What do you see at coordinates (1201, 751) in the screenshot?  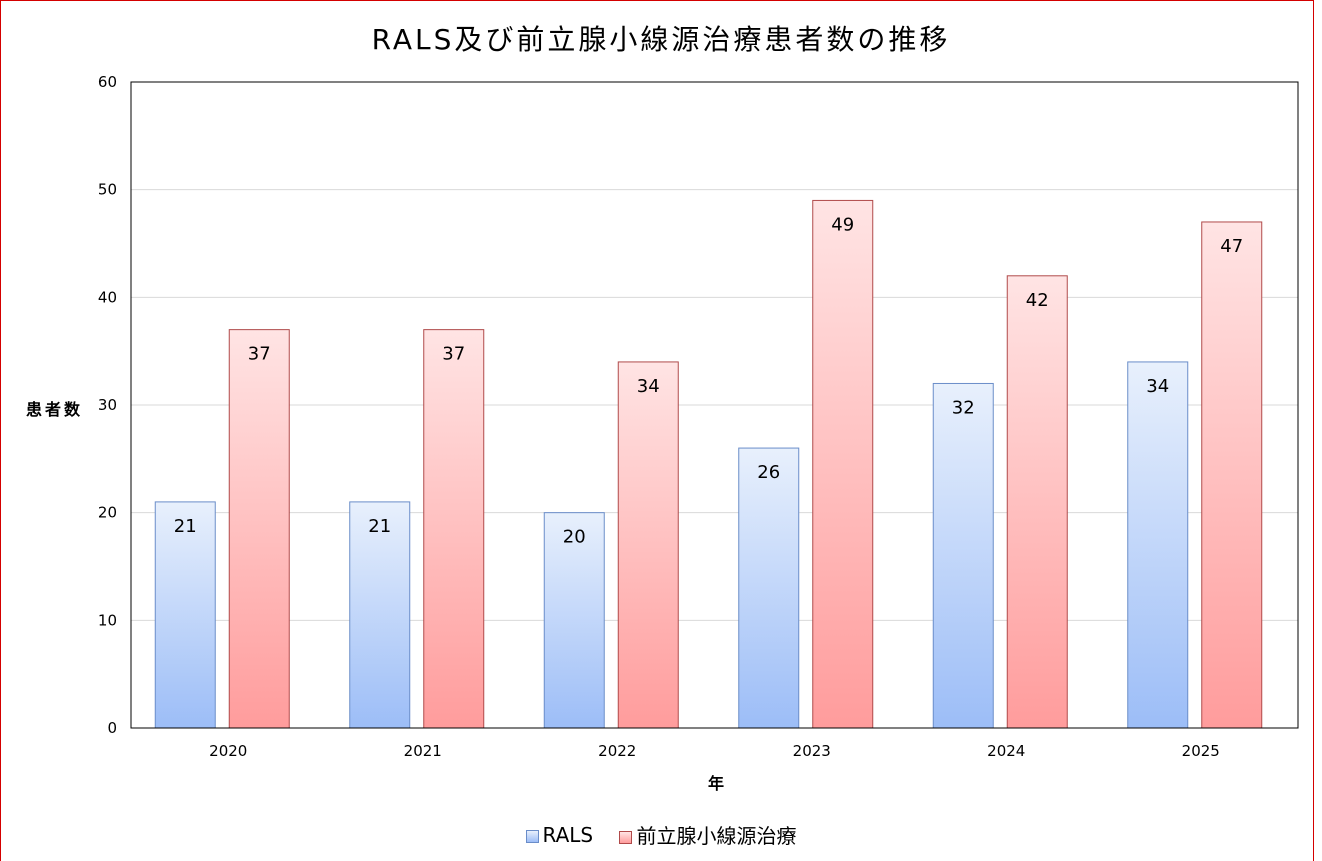 I see `x-tick-label: 2025` at bounding box center [1201, 751].